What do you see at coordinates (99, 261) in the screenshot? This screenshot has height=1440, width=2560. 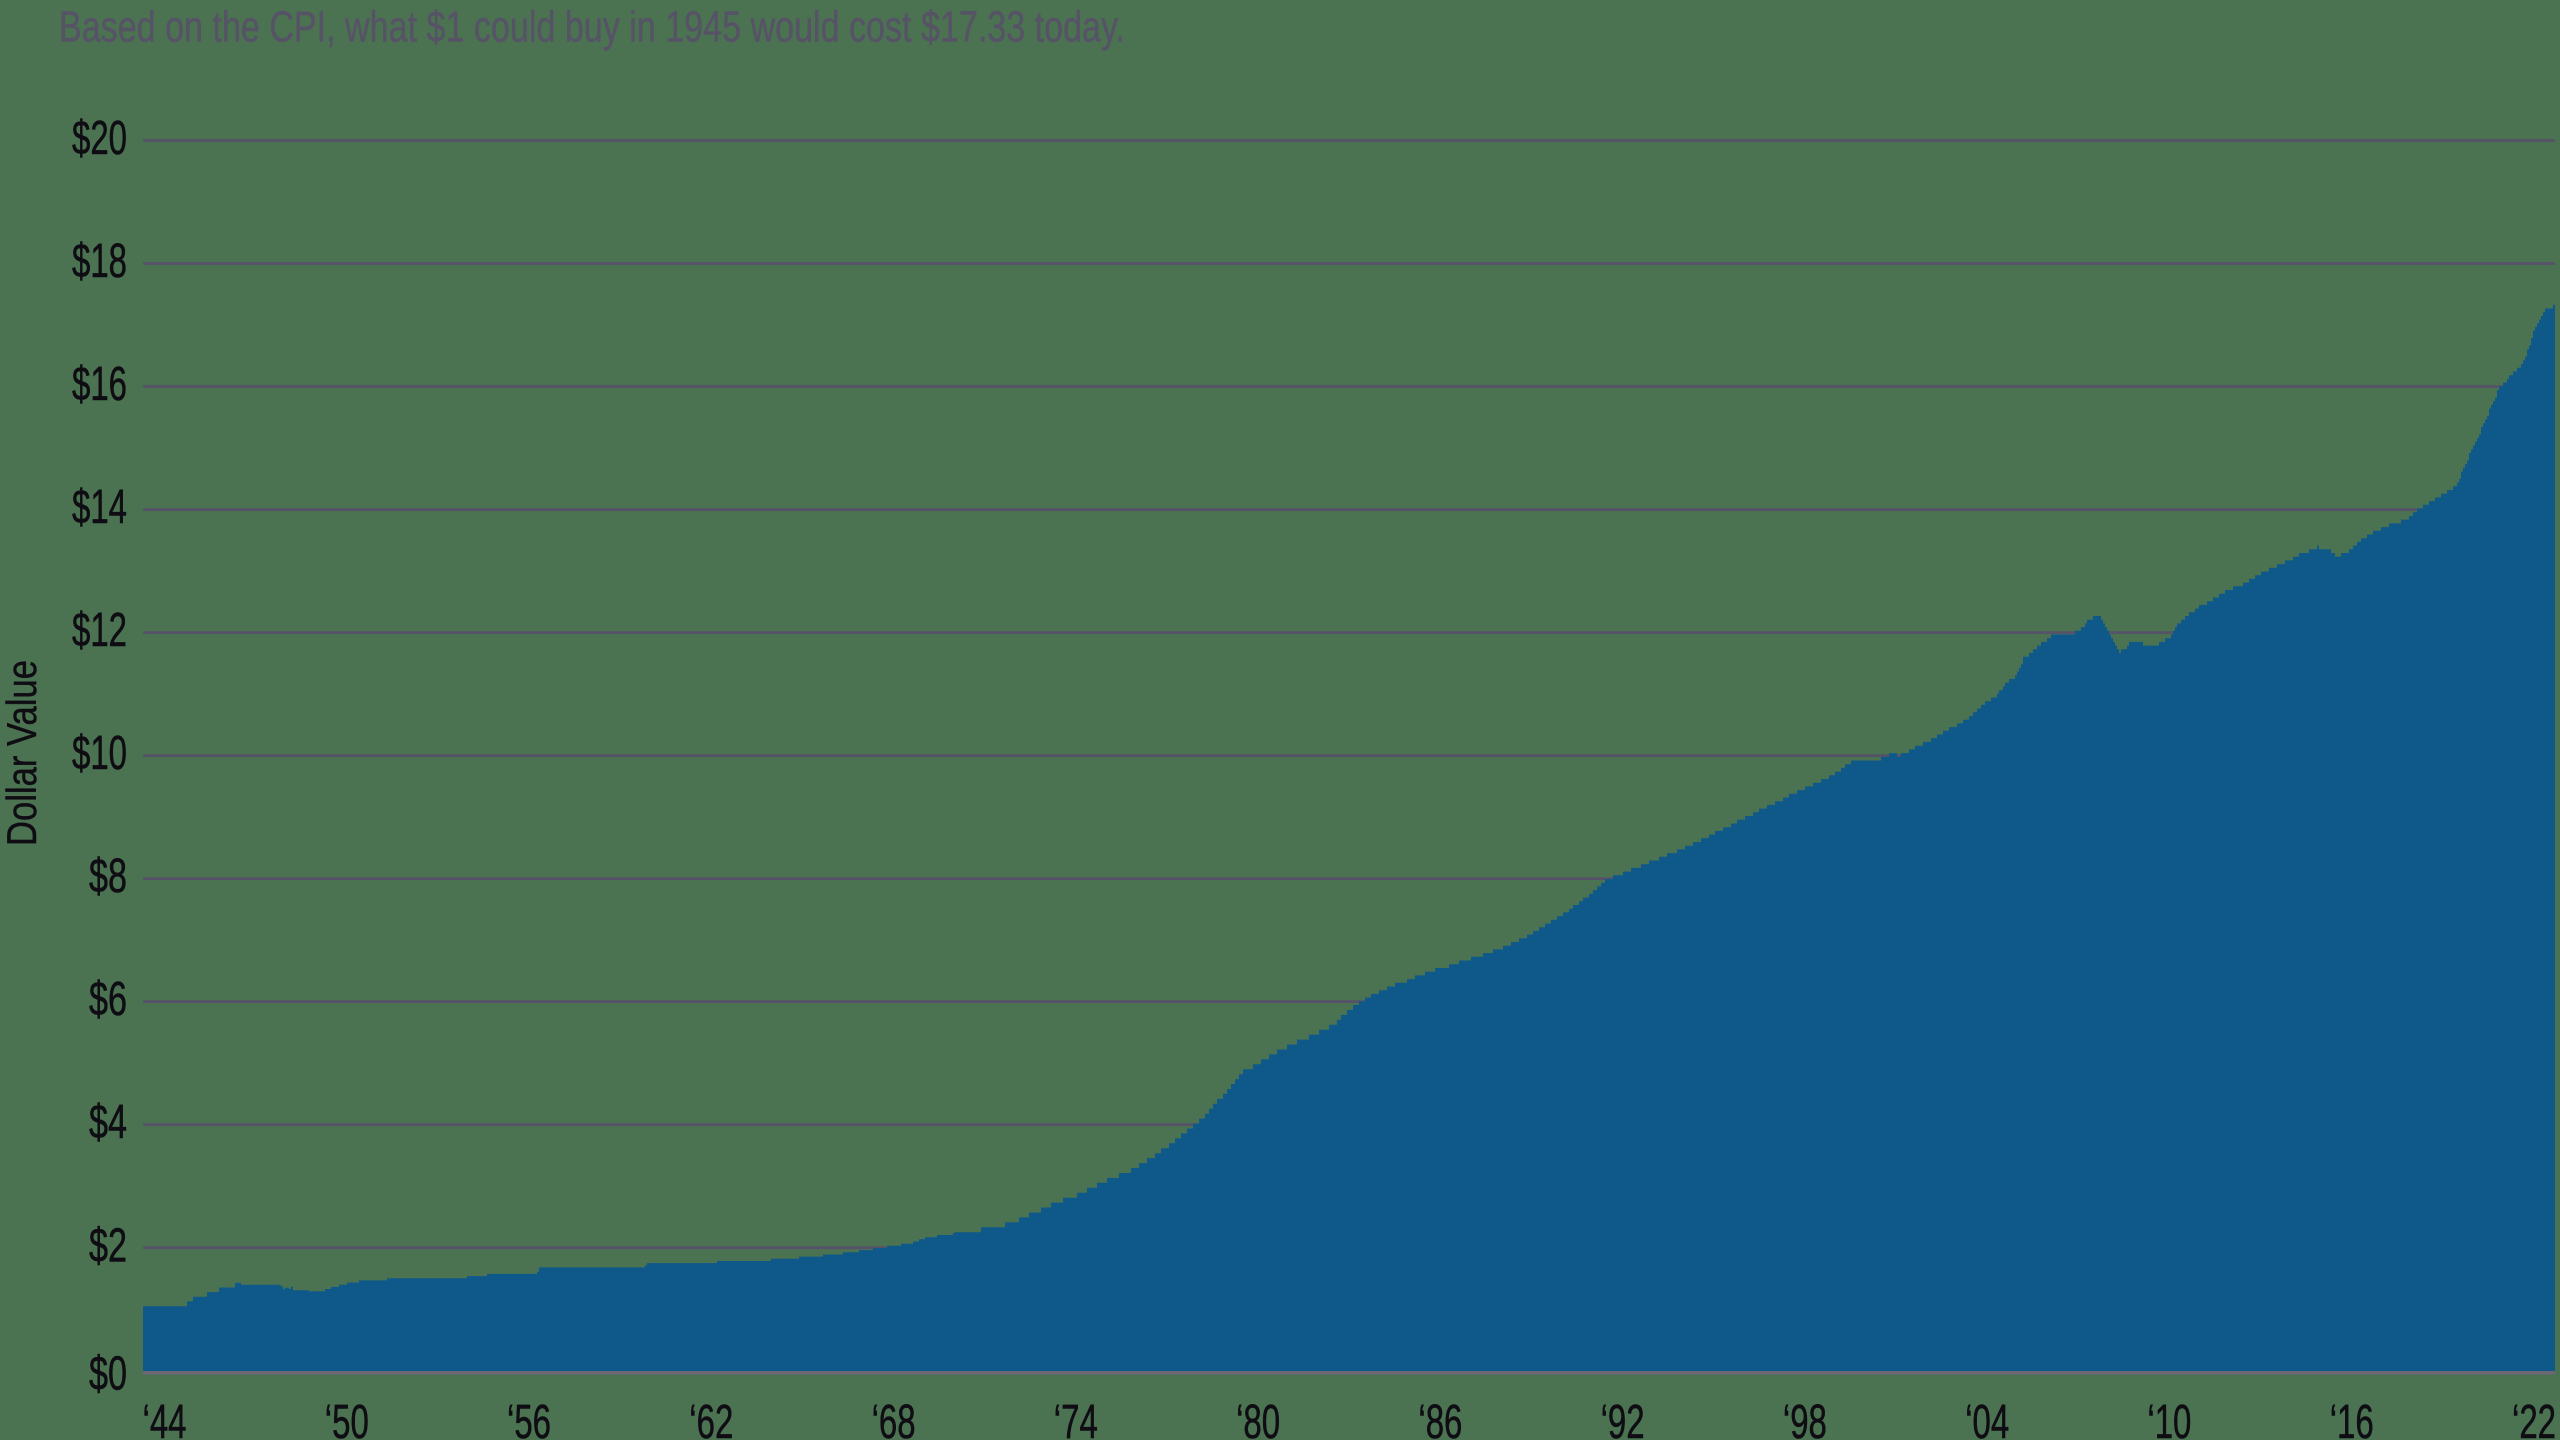 I see `svg-text: $18` at bounding box center [99, 261].